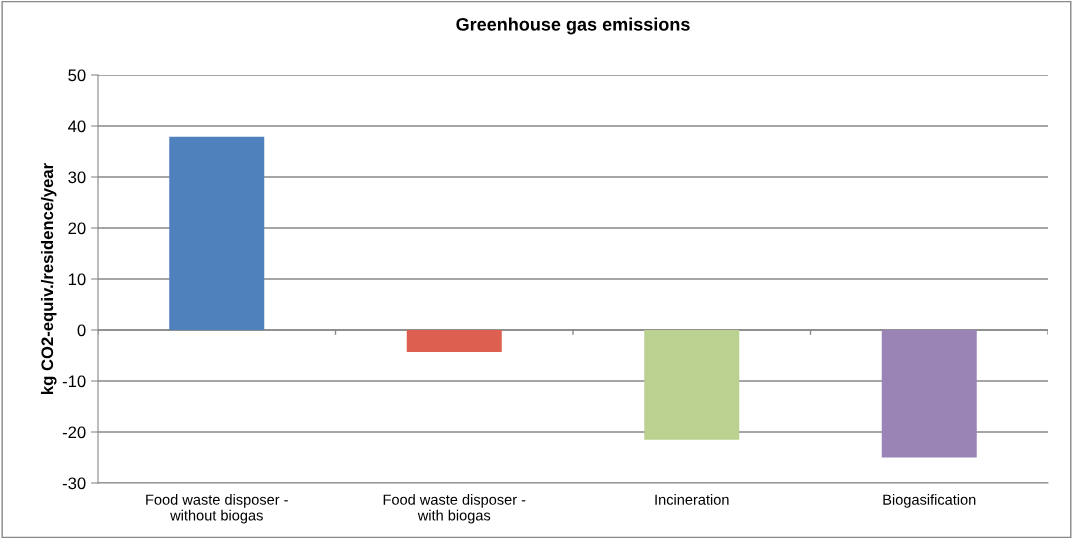 This screenshot has width=1074, height=539. I want to click on y-tick-label: 0, so click(81, 330).